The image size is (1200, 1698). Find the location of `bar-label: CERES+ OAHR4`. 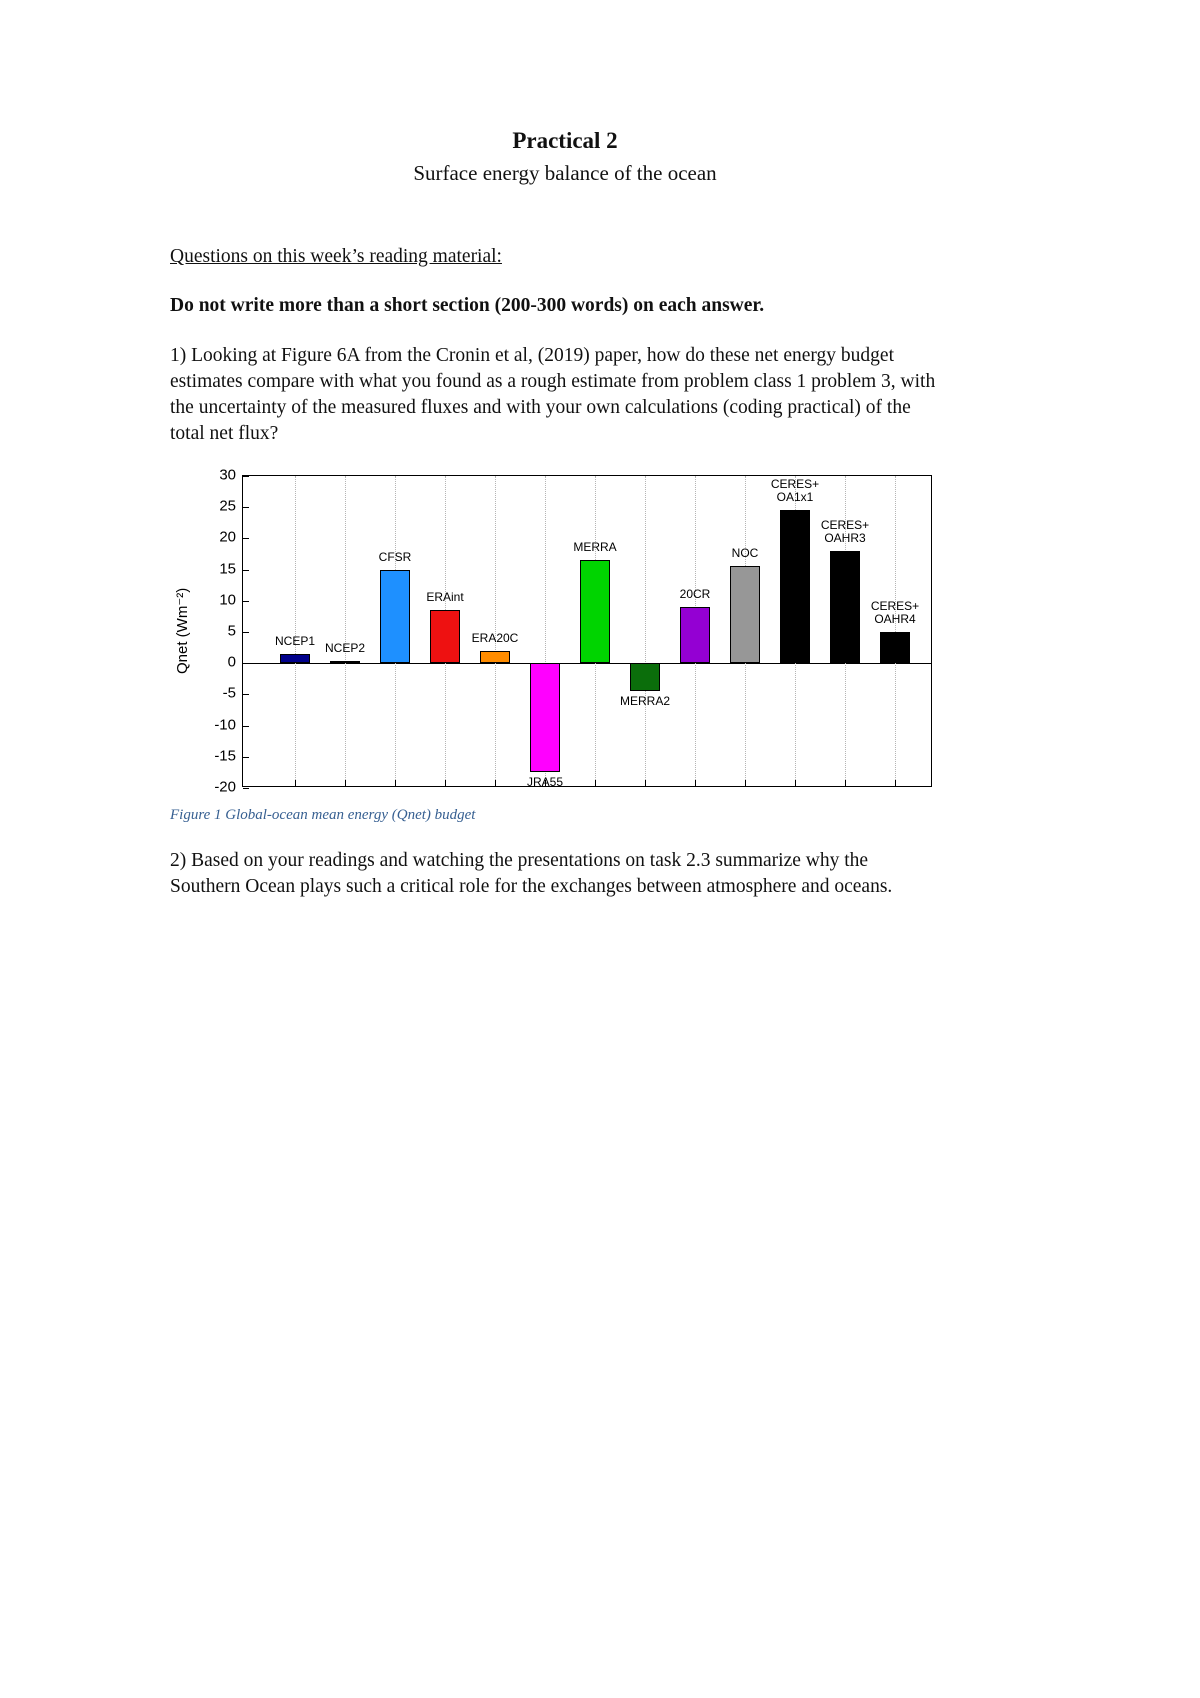

bar-label: CERES+ OAHR4 is located at coordinates (895, 612).